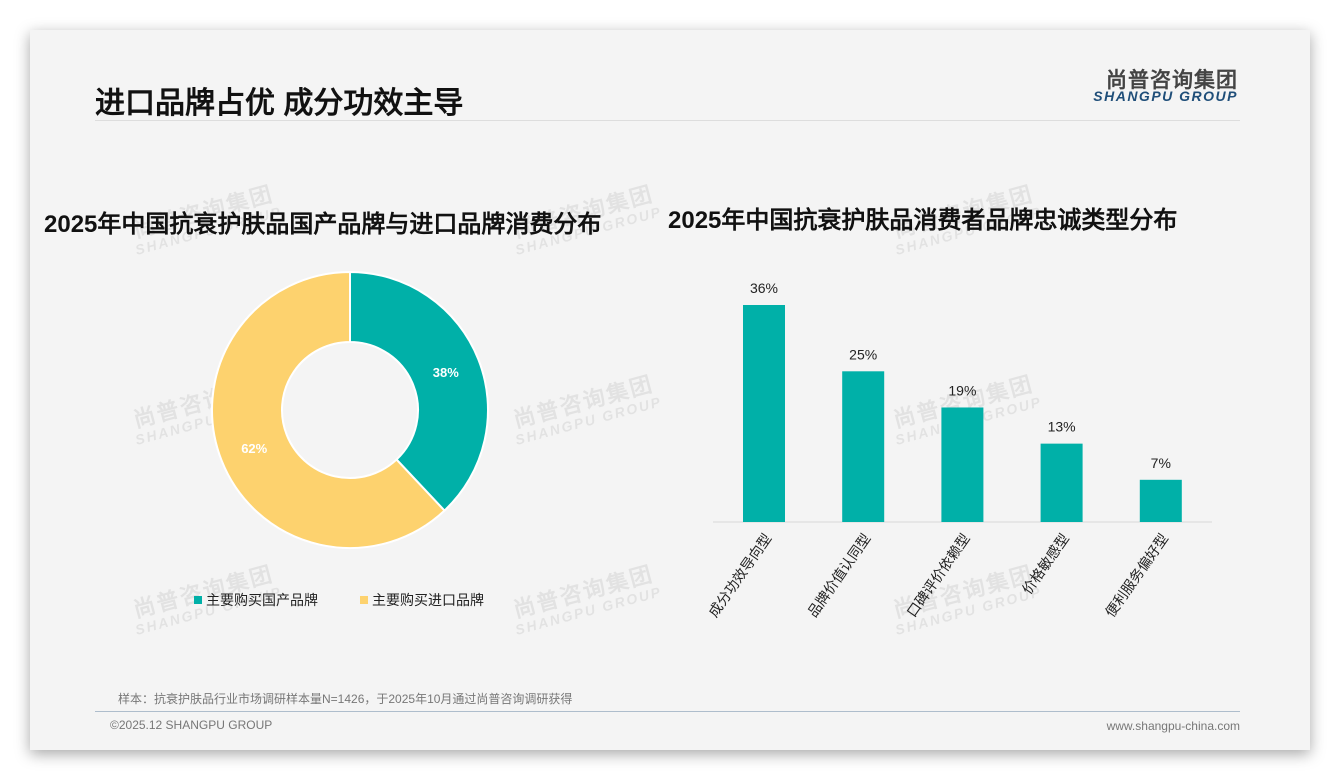 This screenshot has width=1340, height=780. What do you see at coordinates (739, 575) in the screenshot?
I see `x-tick-label: 成分功效导向型` at bounding box center [739, 575].